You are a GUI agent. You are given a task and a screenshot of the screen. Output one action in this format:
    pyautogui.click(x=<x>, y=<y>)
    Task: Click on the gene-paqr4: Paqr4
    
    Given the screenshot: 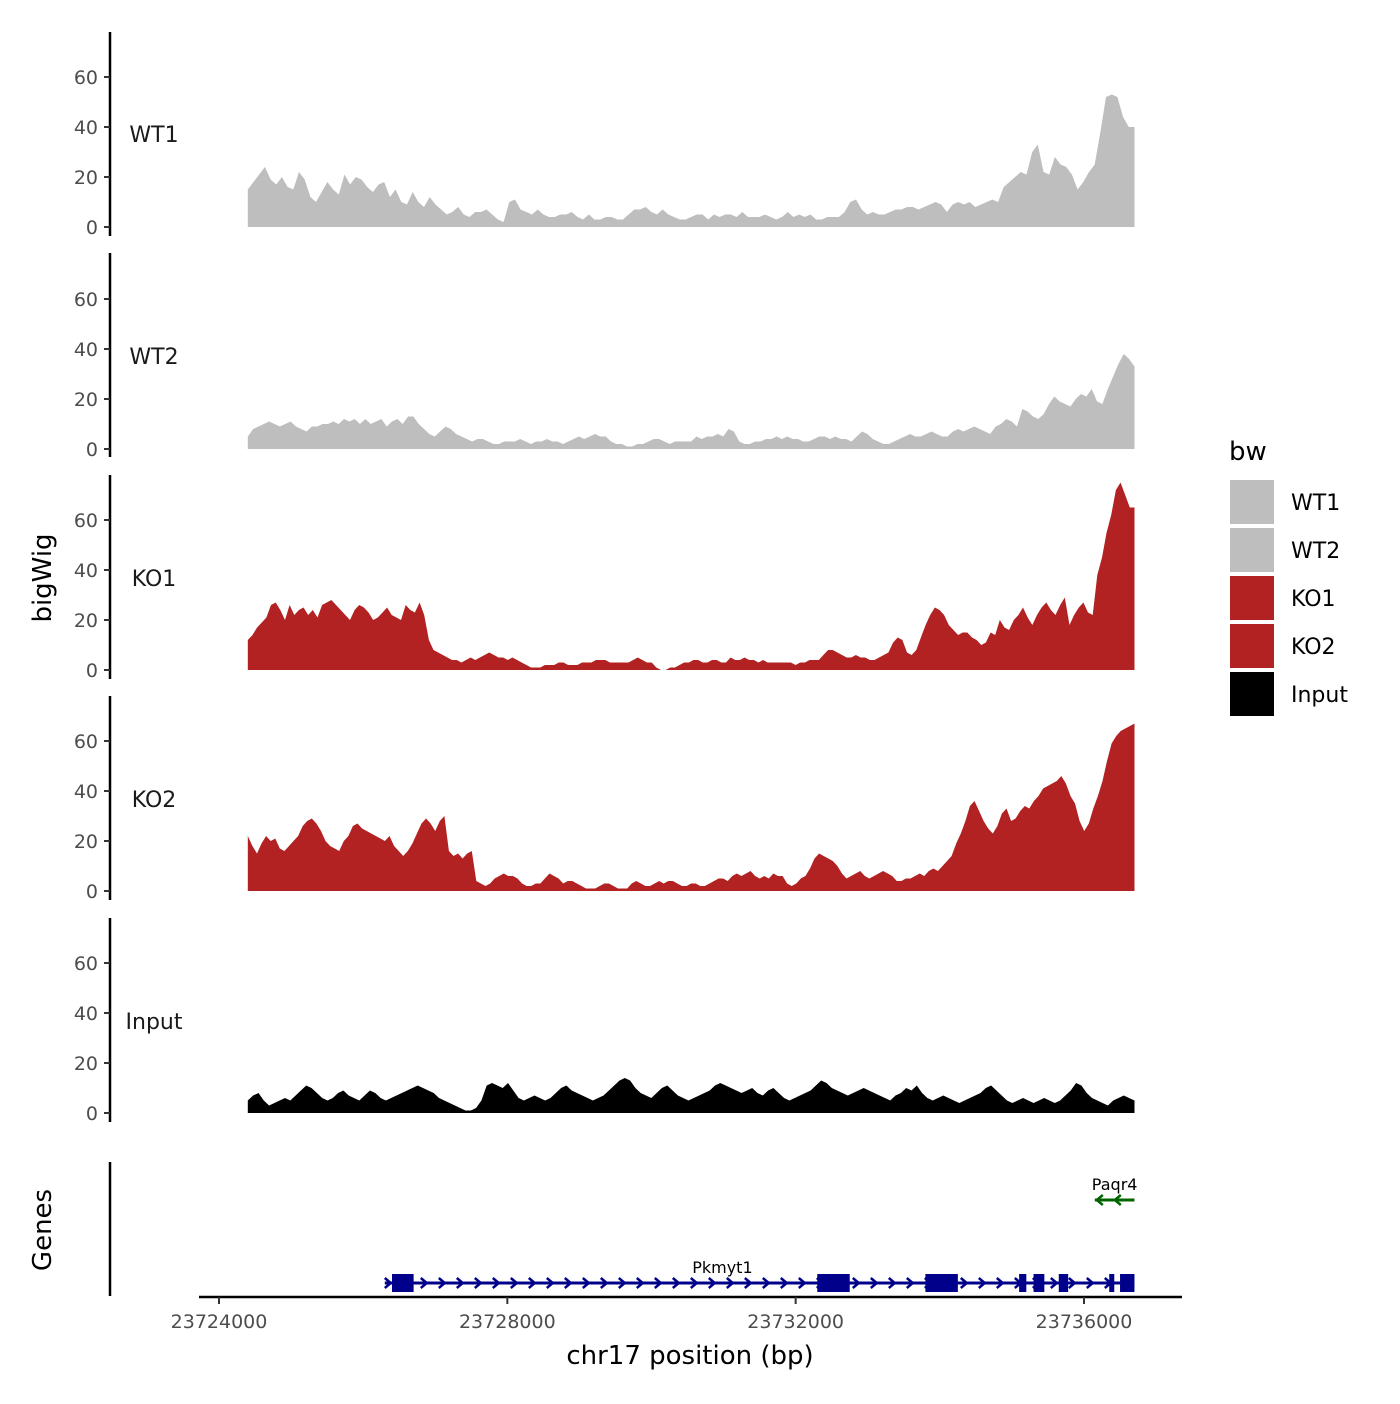 What is the action you would take?
    pyautogui.click(x=1115, y=1190)
    